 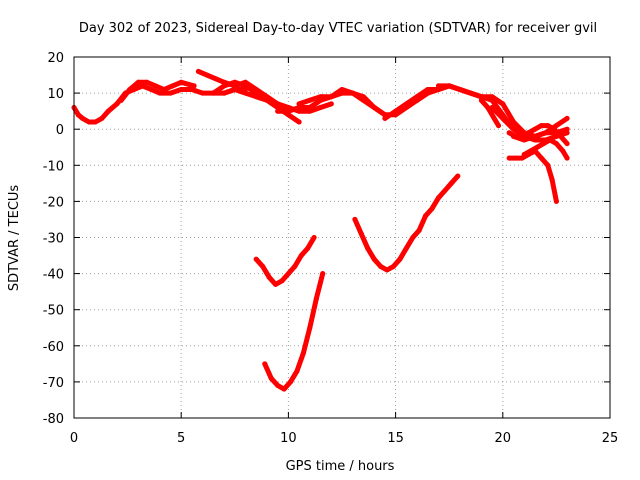 I want to click on y-tick-label: -50, so click(x=53, y=311).